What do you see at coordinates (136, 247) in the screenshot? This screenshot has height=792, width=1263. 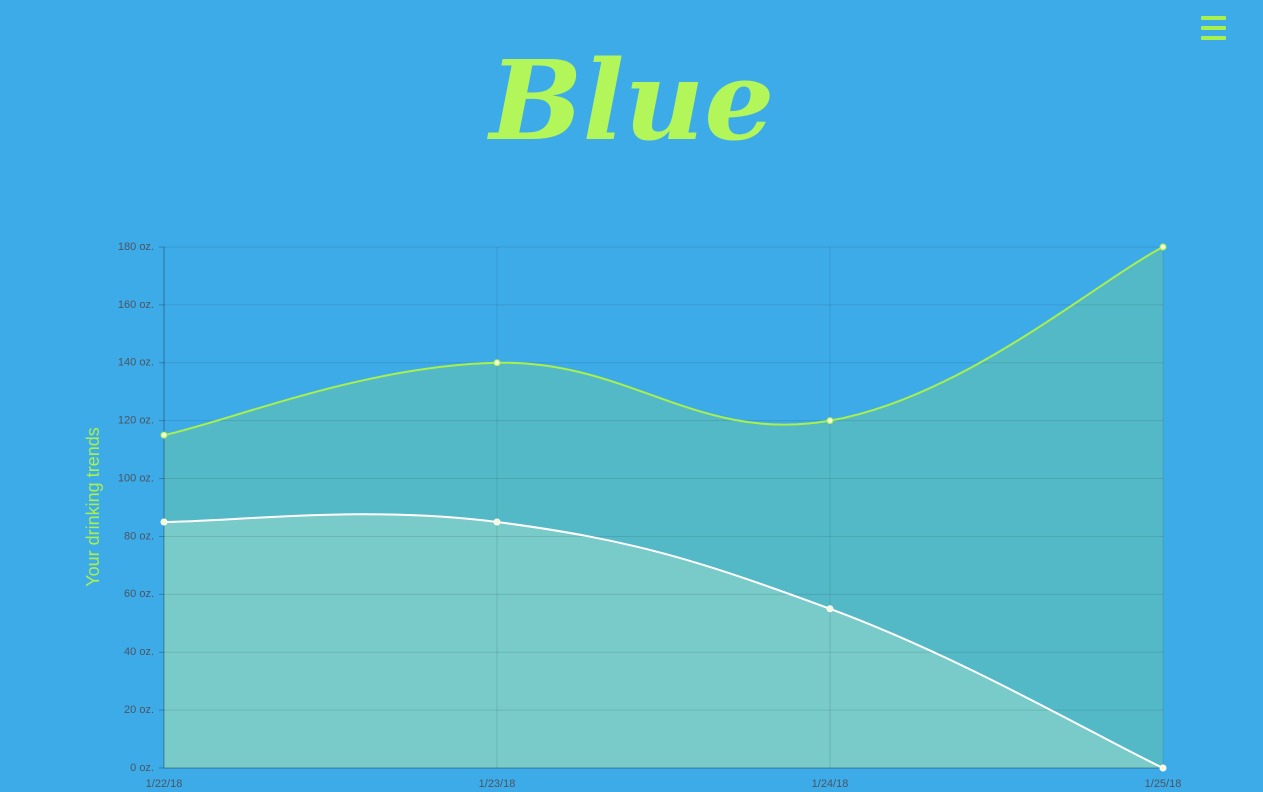 I see `y-tick-label: 180 oz.` at bounding box center [136, 247].